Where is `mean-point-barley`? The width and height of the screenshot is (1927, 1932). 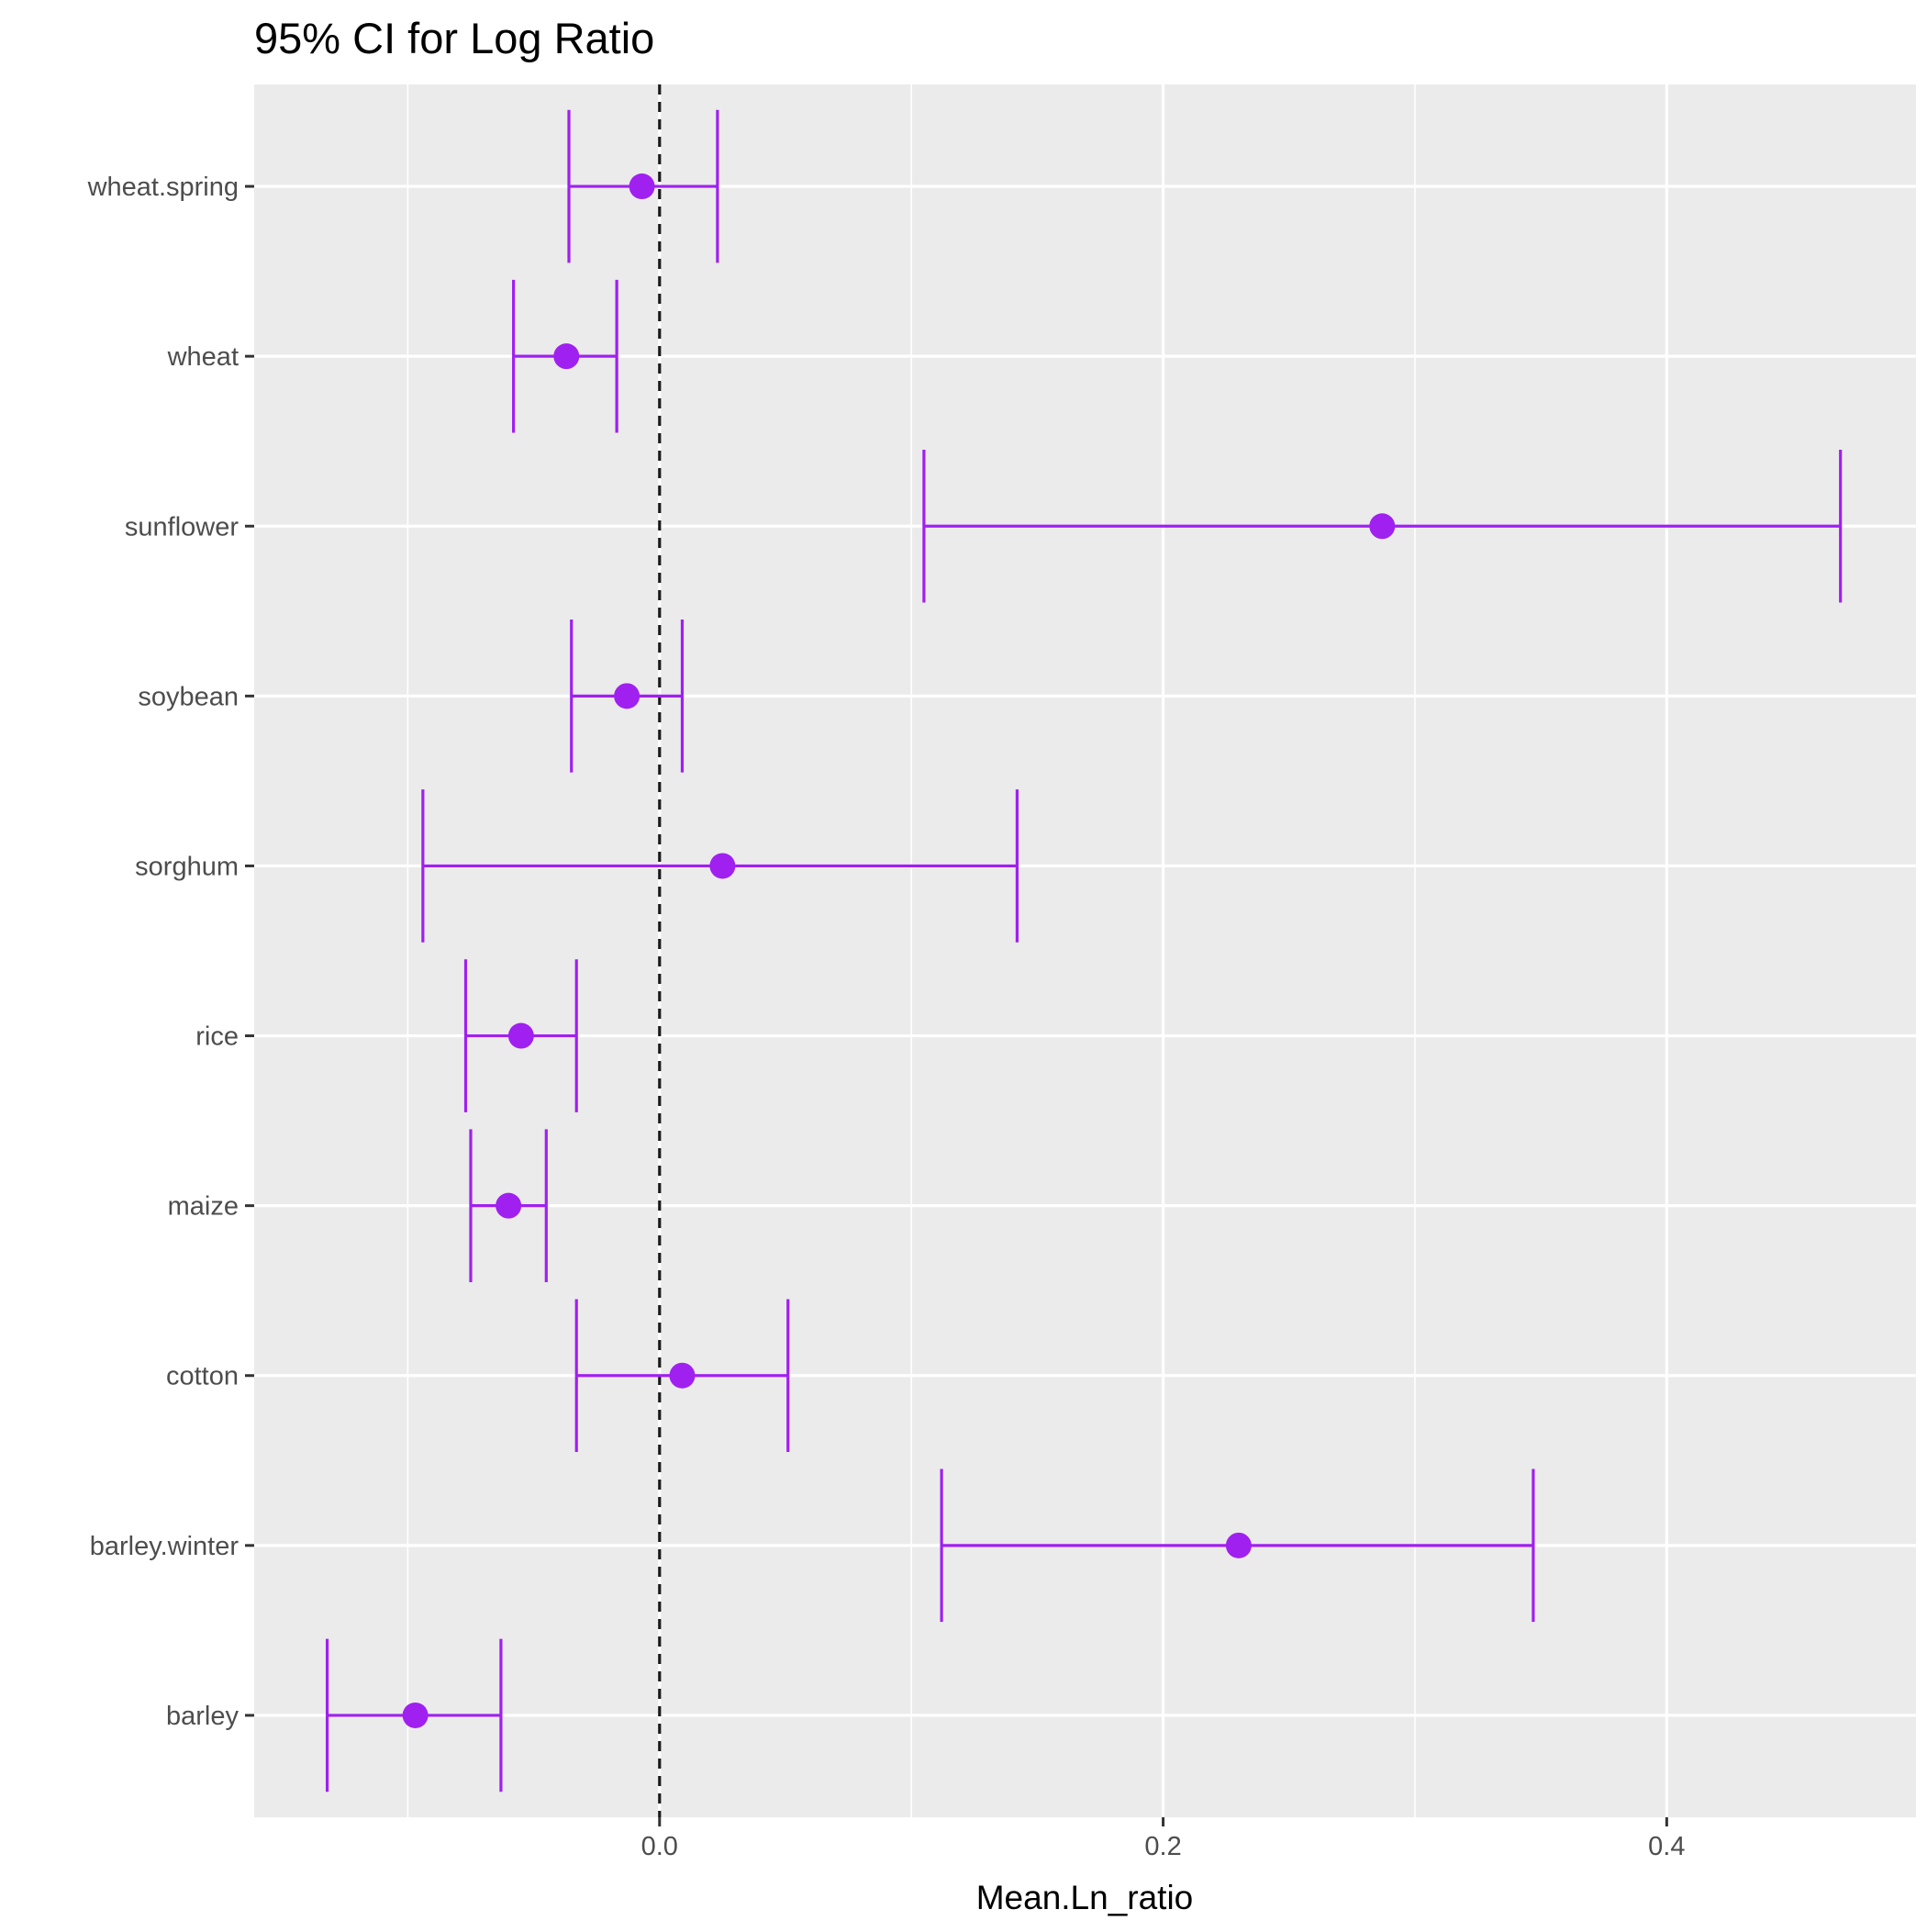
mean-point-barley is located at coordinates (415, 1715).